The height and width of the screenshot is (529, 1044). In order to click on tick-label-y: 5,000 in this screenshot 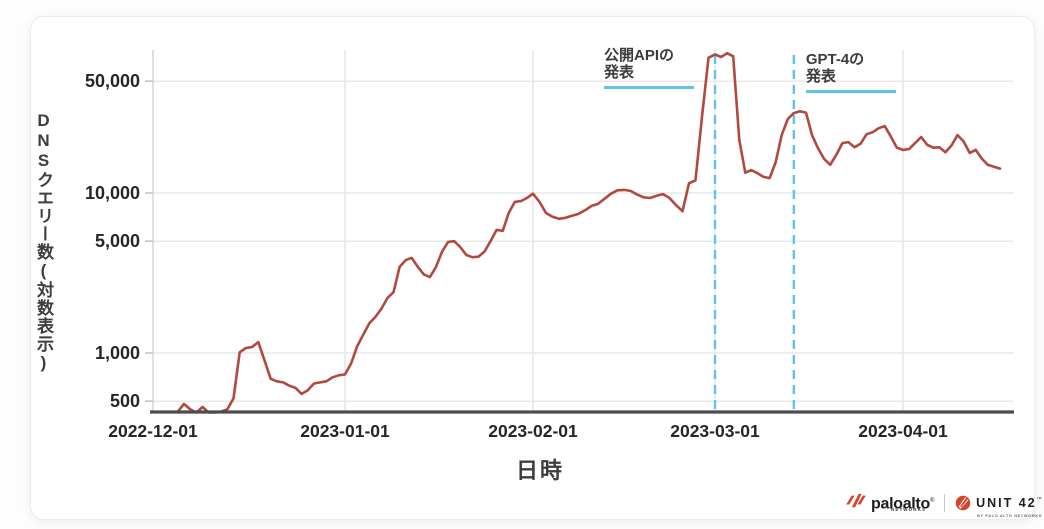, I will do `click(117, 241)`.